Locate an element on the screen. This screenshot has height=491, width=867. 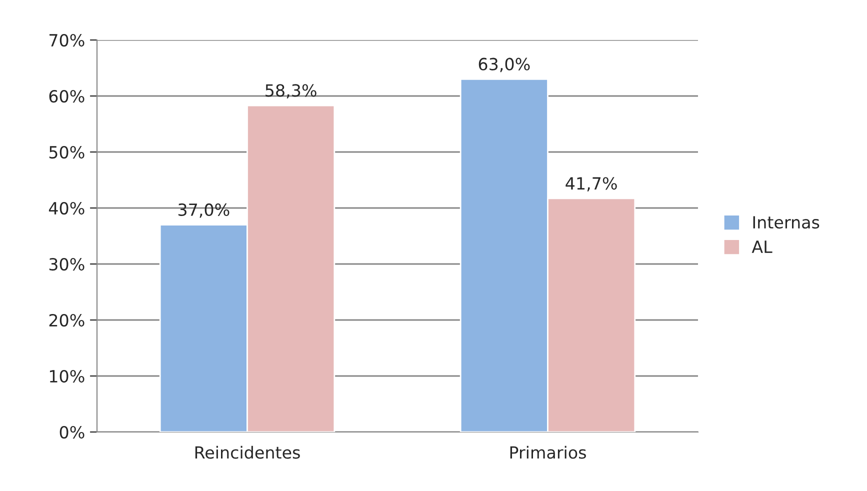
y-tick-label: 10% is located at coordinates (67, 376).